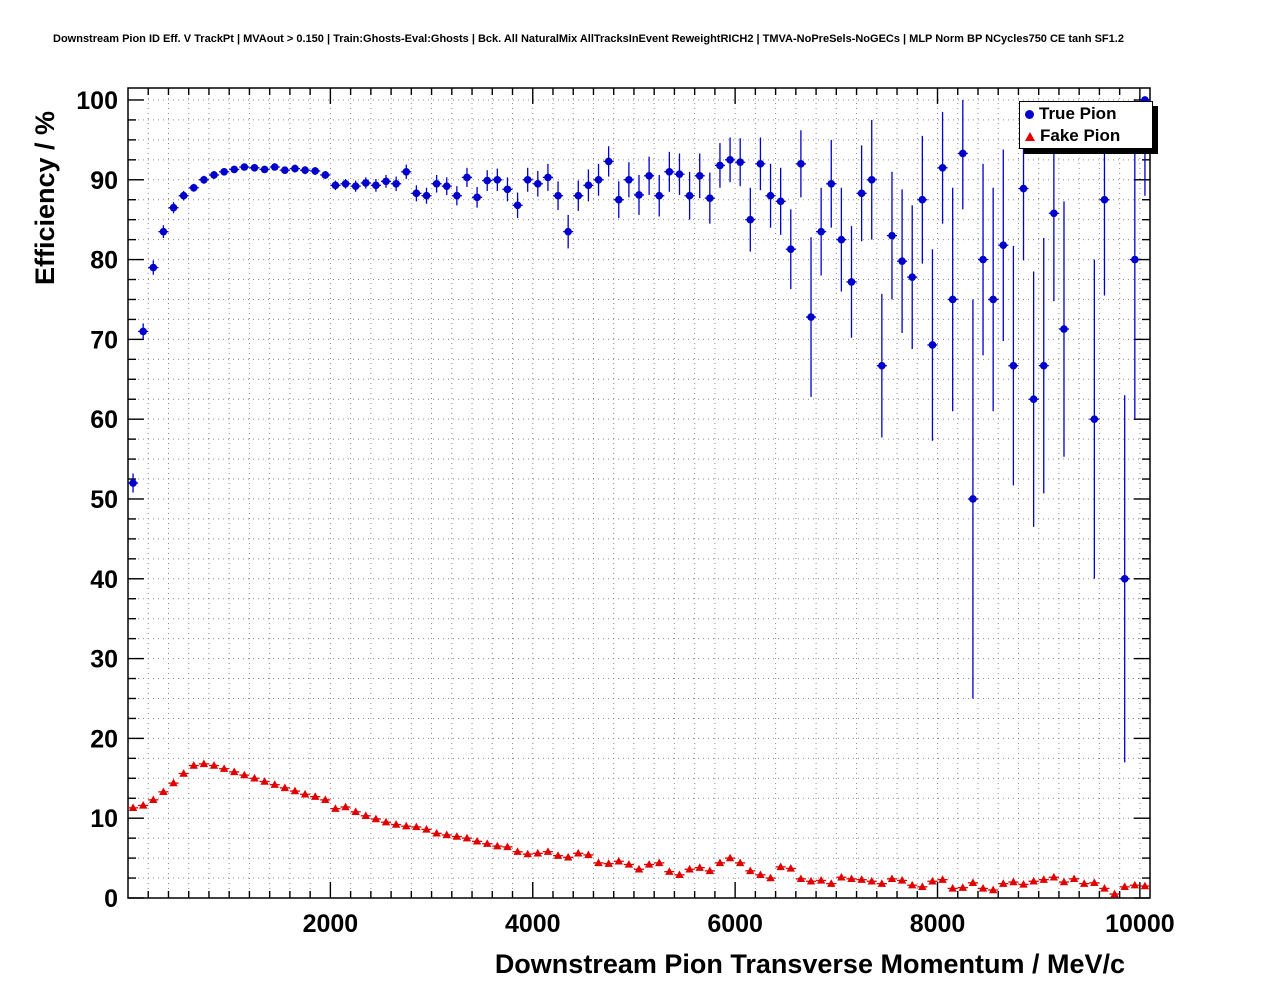  Describe the element at coordinates (97, 101) in the screenshot. I see `y-tick-label: 100` at that location.